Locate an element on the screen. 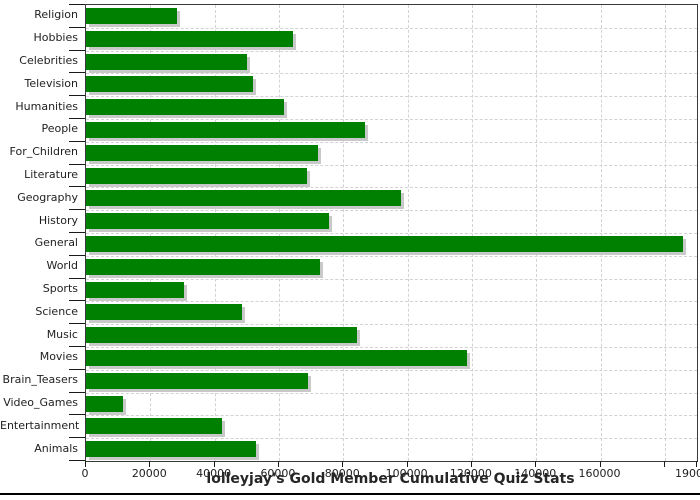 The image size is (700, 500). bar-geography is located at coordinates (244, 198).